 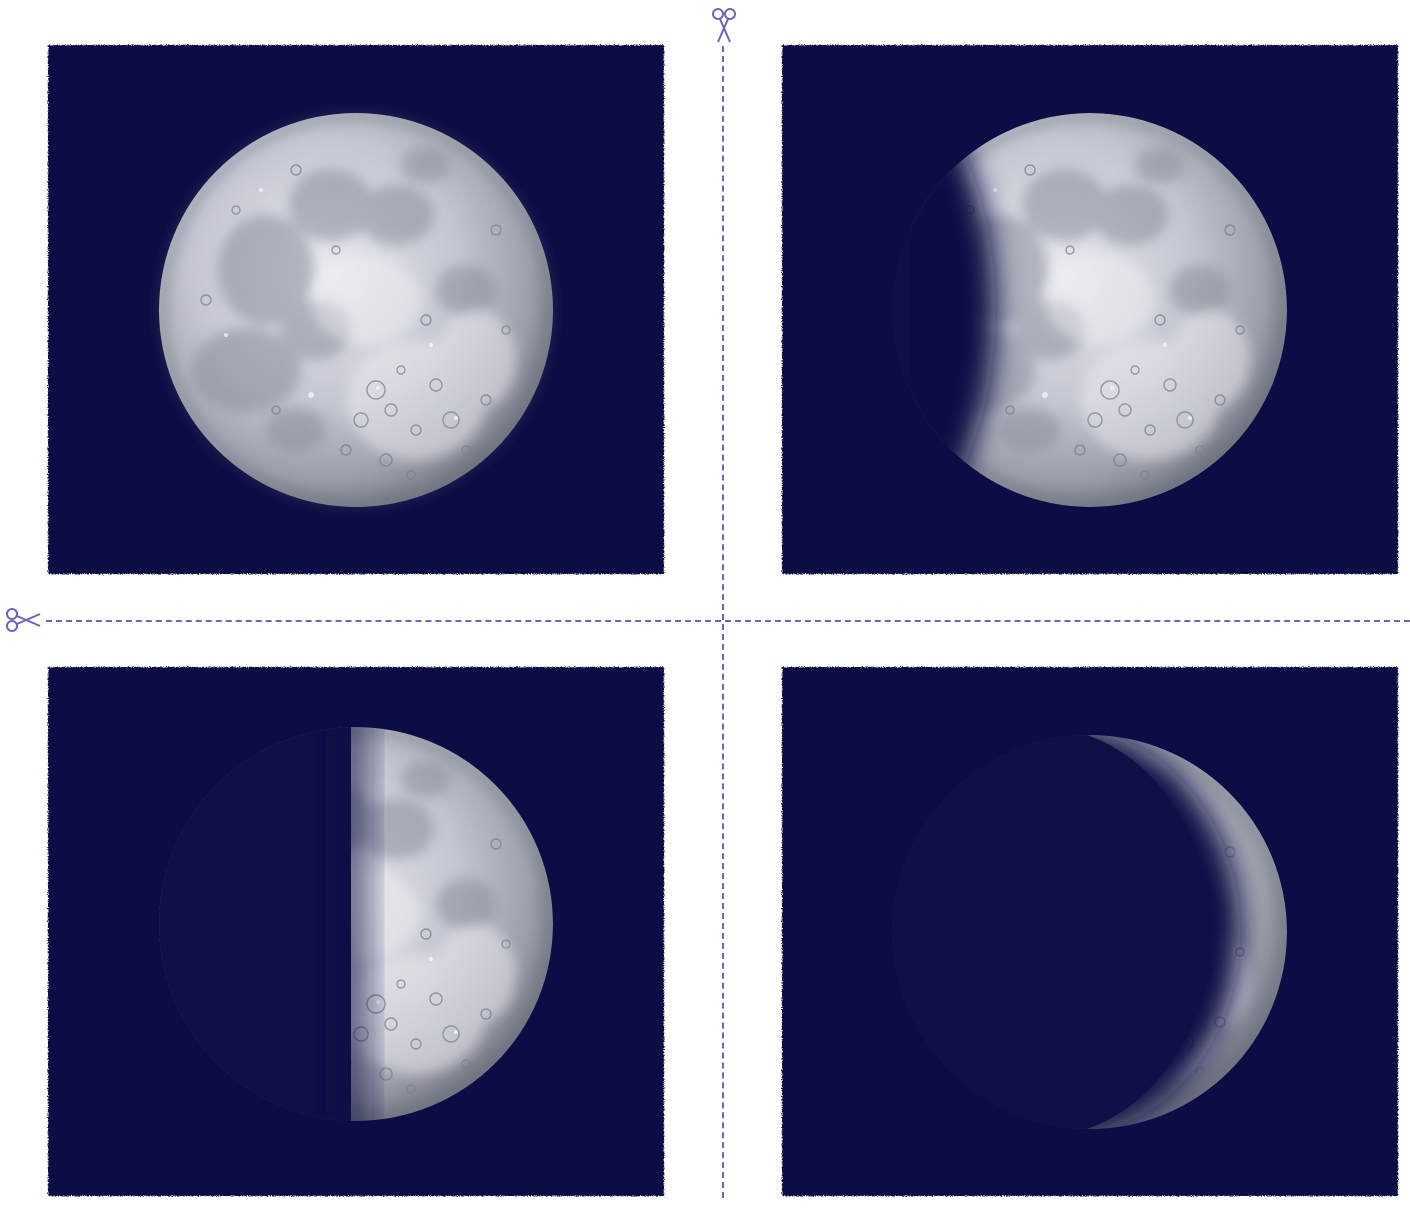 I want to click on horizontal-cut-line, so click(x=728, y=621).